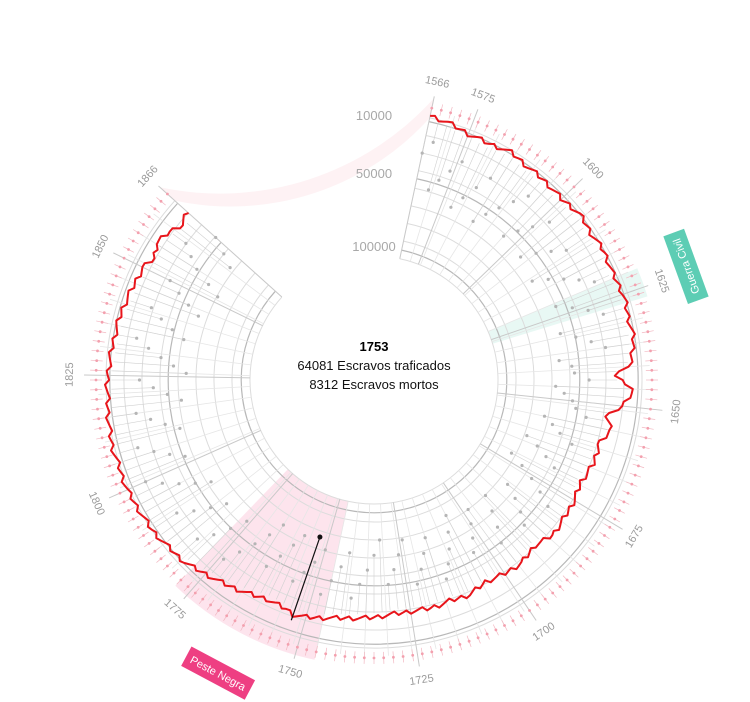 This screenshot has width=750, height=702. Describe the element at coordinates (522, 236) in the screenshot. I see `major-spoke` at that location.